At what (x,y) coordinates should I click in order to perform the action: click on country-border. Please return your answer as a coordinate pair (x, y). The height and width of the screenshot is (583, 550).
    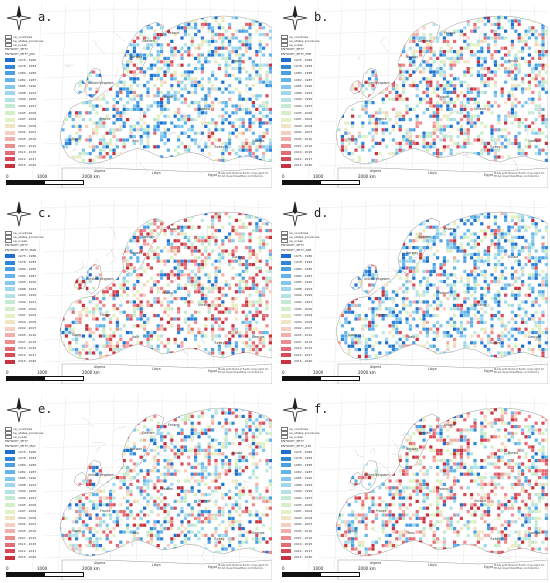
    Looking at the image, I should click on (359, 57).